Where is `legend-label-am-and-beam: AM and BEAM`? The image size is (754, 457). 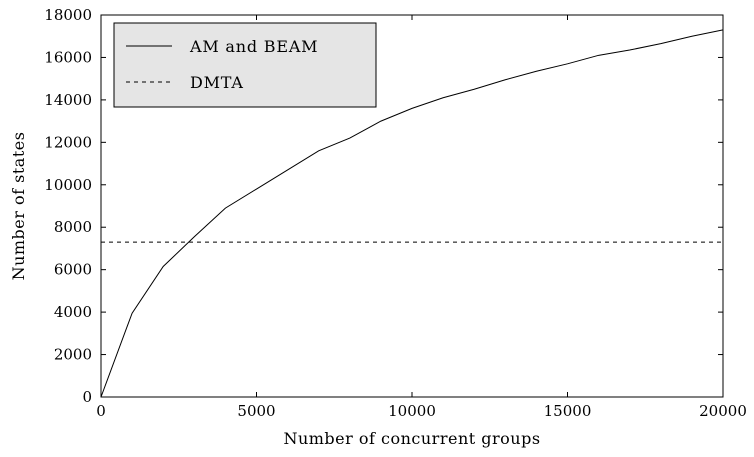
legend-label-am-and-beam: AM and BEAM is located at coordinates (253, 46).